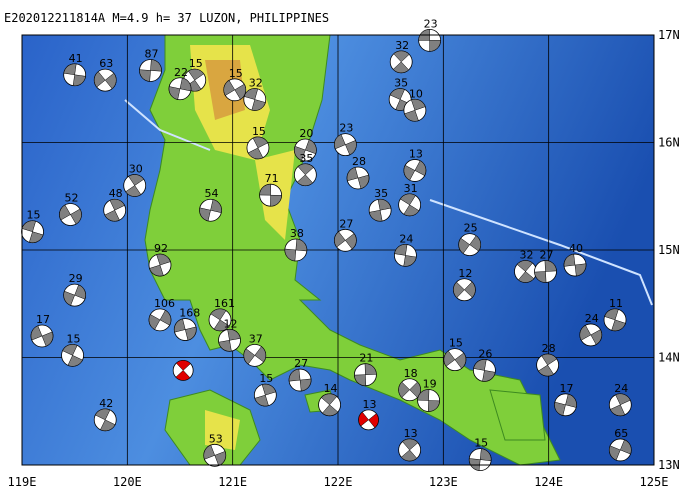 The height and width of the screenshot is (497, 697). Describe the element at coordinates (212, 193) in the screenshot. I see `depth-label: 54` at that location.